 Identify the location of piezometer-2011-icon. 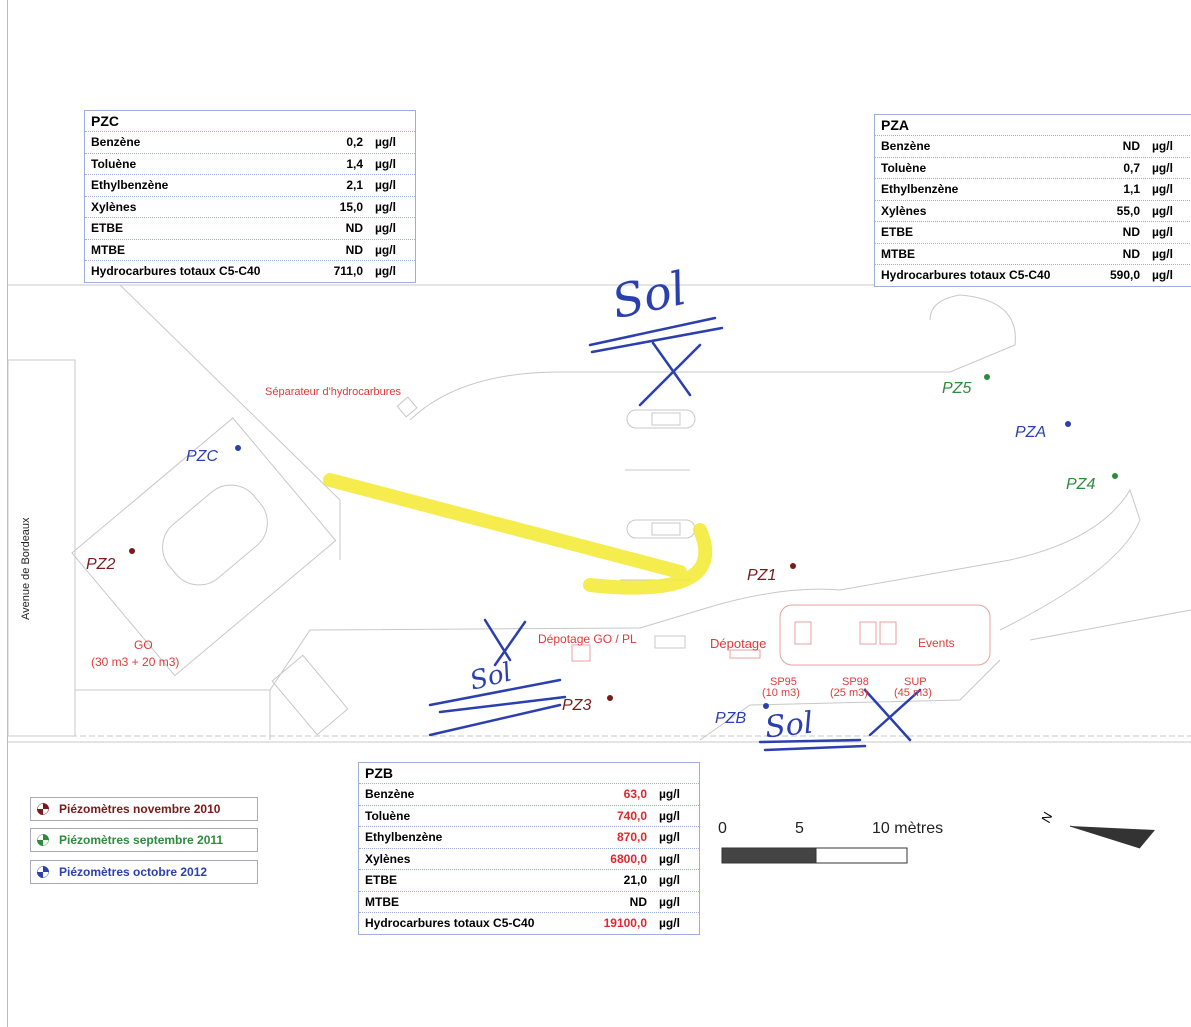
(43, 840).